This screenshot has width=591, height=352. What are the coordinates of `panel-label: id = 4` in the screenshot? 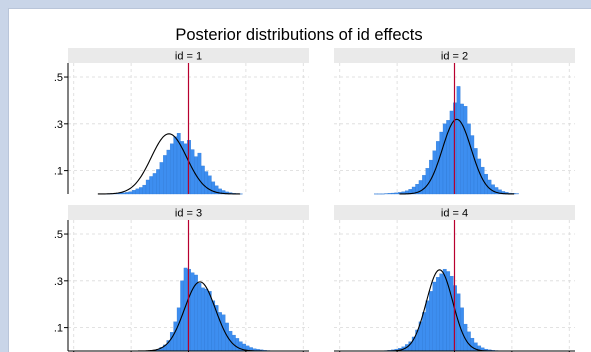 It's located at (454, 214).